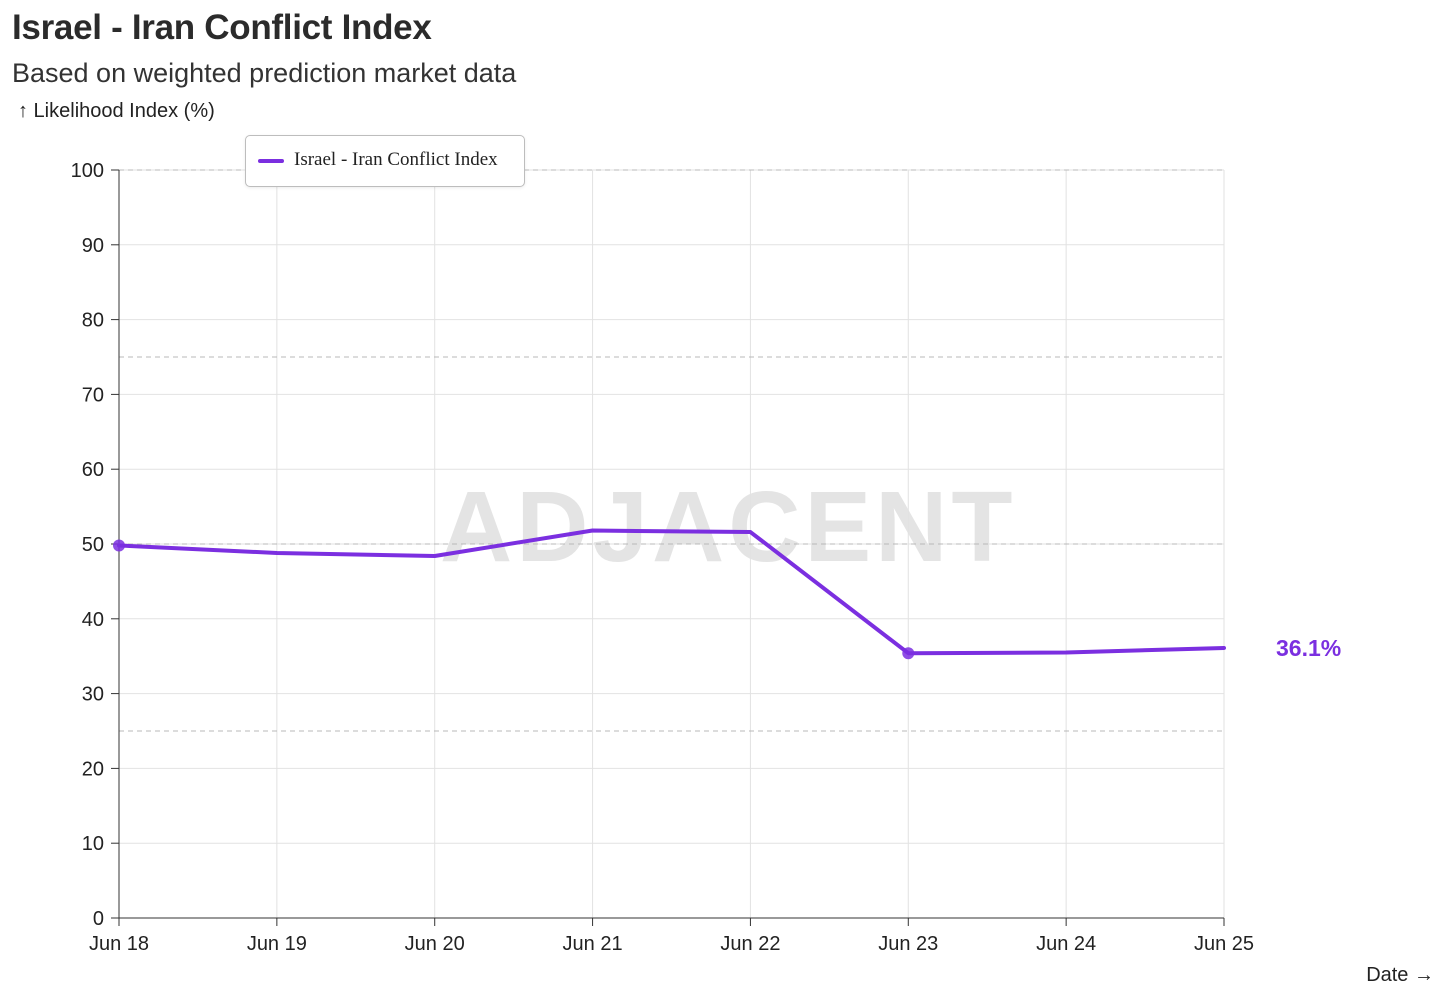 Image resolution: width=1456 pixels, height=1007 pixels. Describe the element at coordinates (396, 159) in the screenshot. I see `legend-entry-label: Israel - Iran Conflict Index` at that location.